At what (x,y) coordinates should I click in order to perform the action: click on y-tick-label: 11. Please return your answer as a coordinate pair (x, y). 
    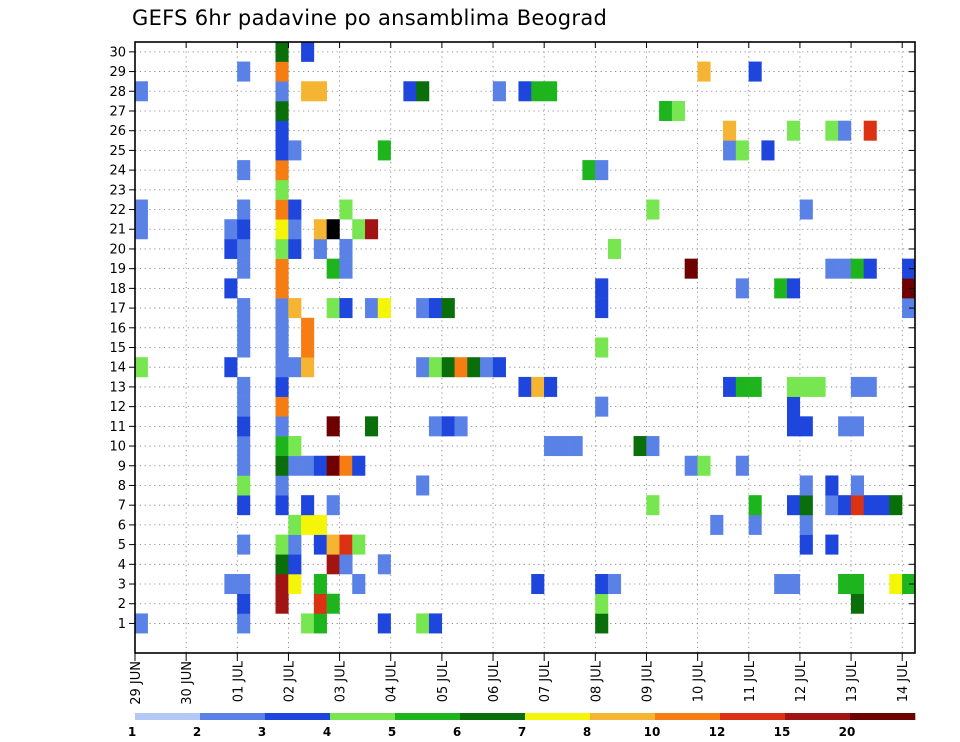
    Looking at the image, I should click on (117, 427).